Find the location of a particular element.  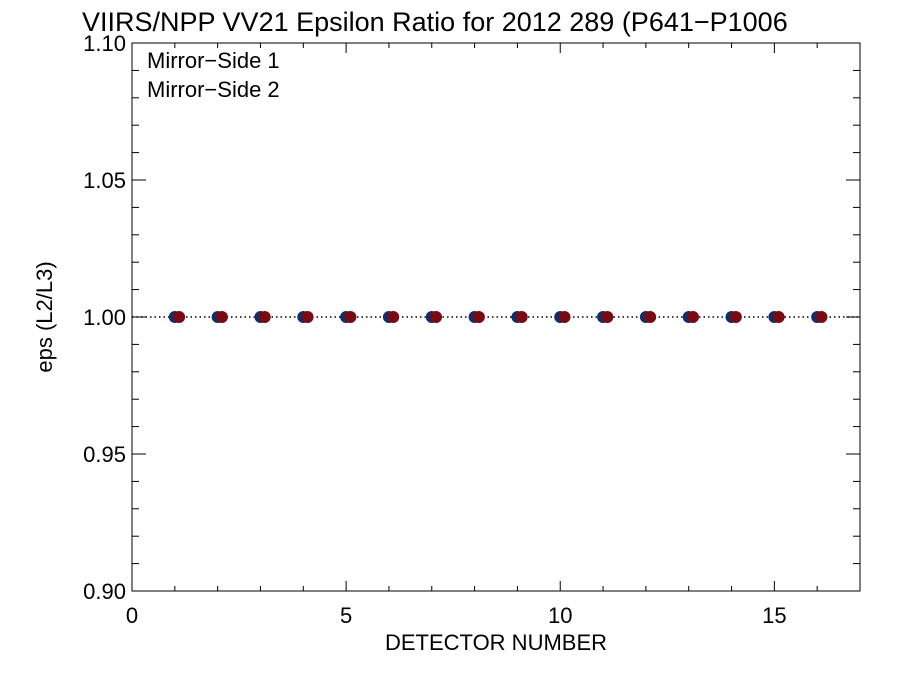

y-axis-label: eps (L2/L3) is located at coordinates (44, 316).